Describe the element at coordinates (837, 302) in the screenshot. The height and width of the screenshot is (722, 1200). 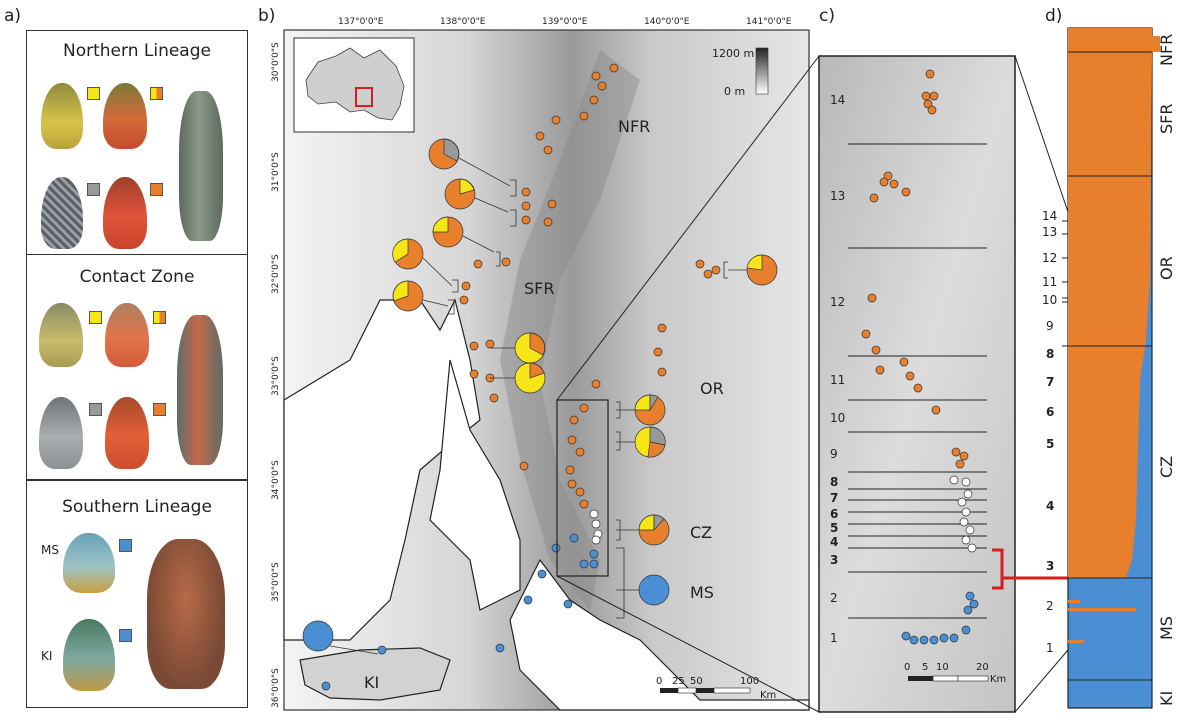
I see `zoom-label-12: 12` at that location.